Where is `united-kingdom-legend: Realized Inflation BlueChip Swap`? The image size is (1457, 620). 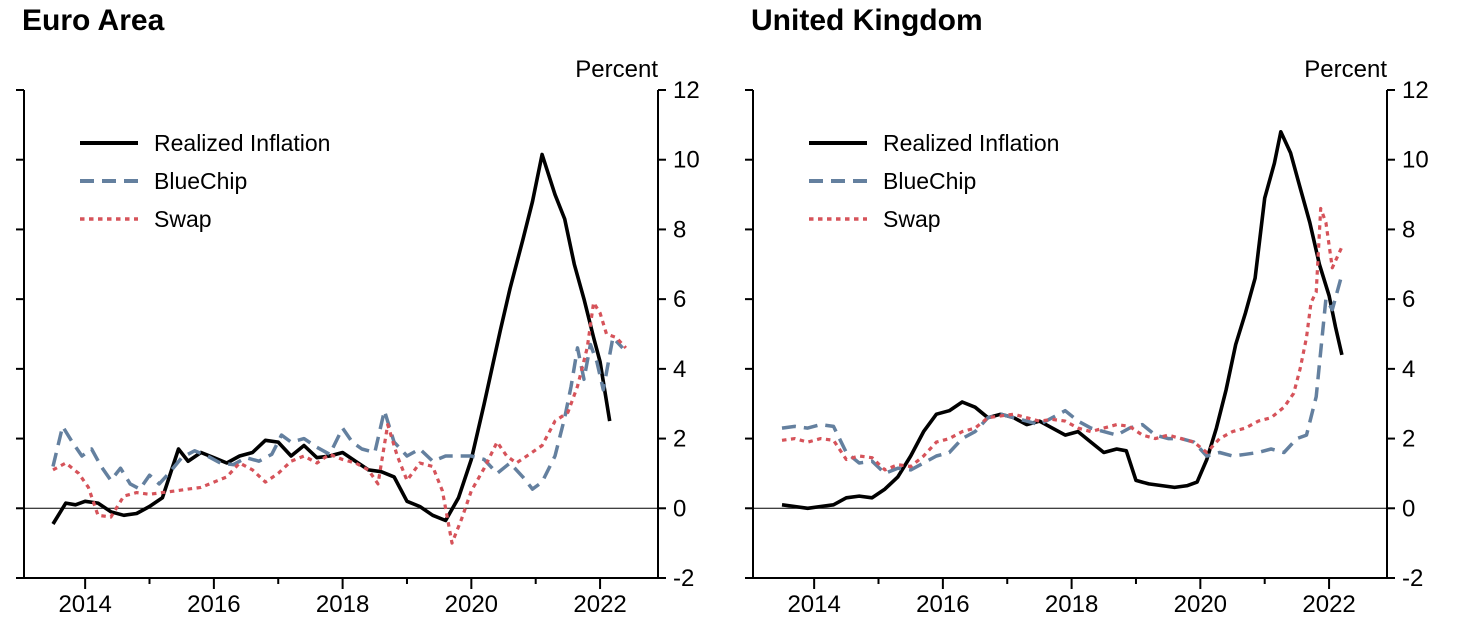 united-kingdom-legend: Realized Inflation BlueChip Swap is located at coordinates (934, 181).